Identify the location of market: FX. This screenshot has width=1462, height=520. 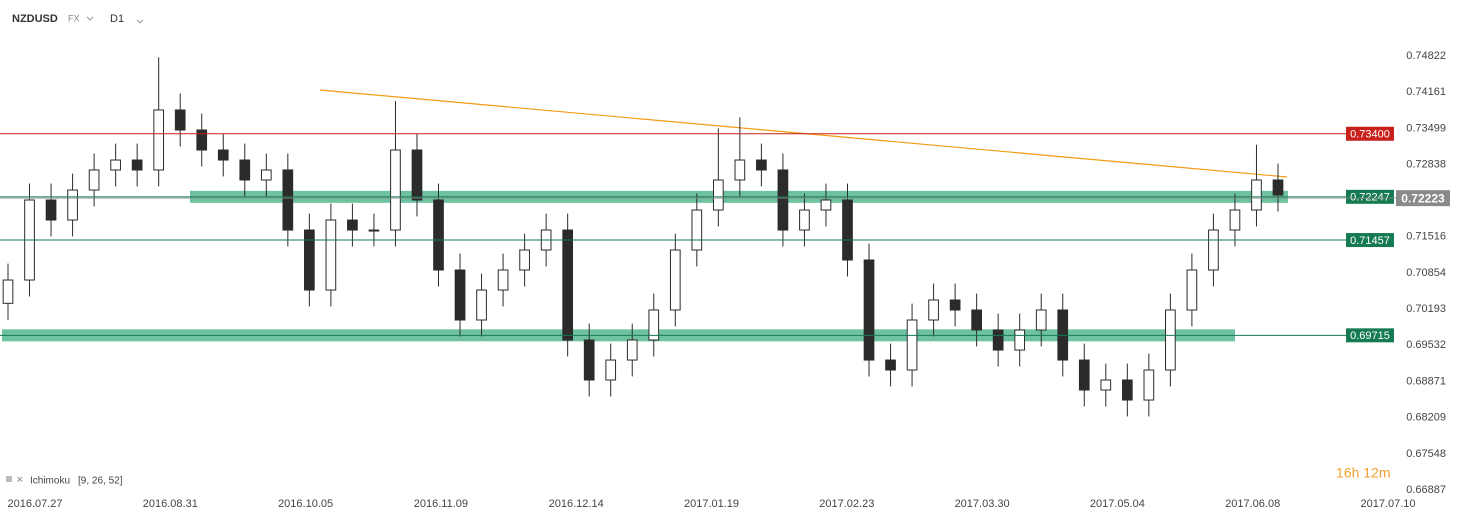
(74, 18).